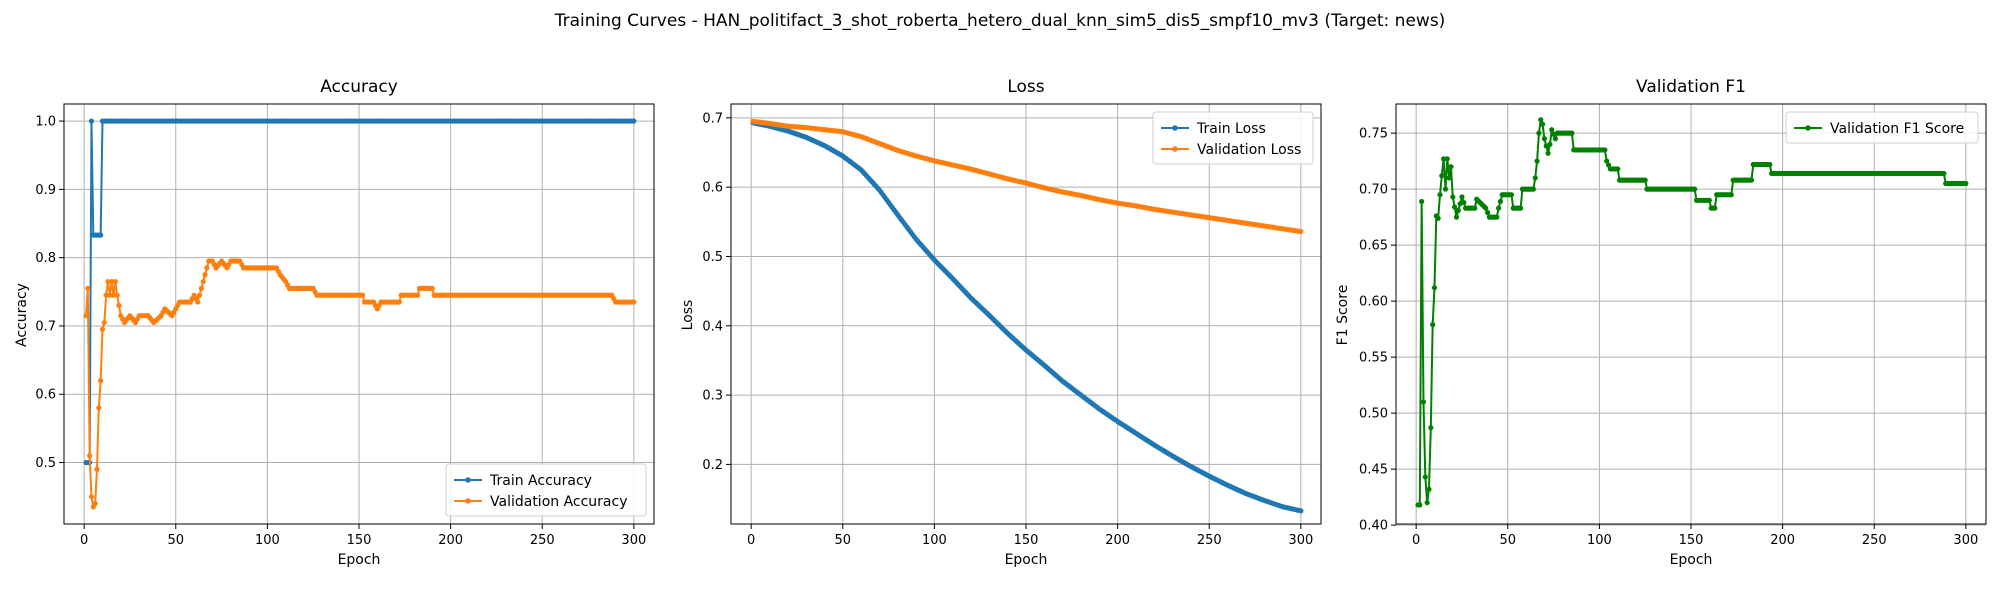 The height and width of the screenshot is (600, 2000). Describe the element at coordinates (1874, 540) in the screenshot. I see `validation-f1-xtick-label: 250` at that location.